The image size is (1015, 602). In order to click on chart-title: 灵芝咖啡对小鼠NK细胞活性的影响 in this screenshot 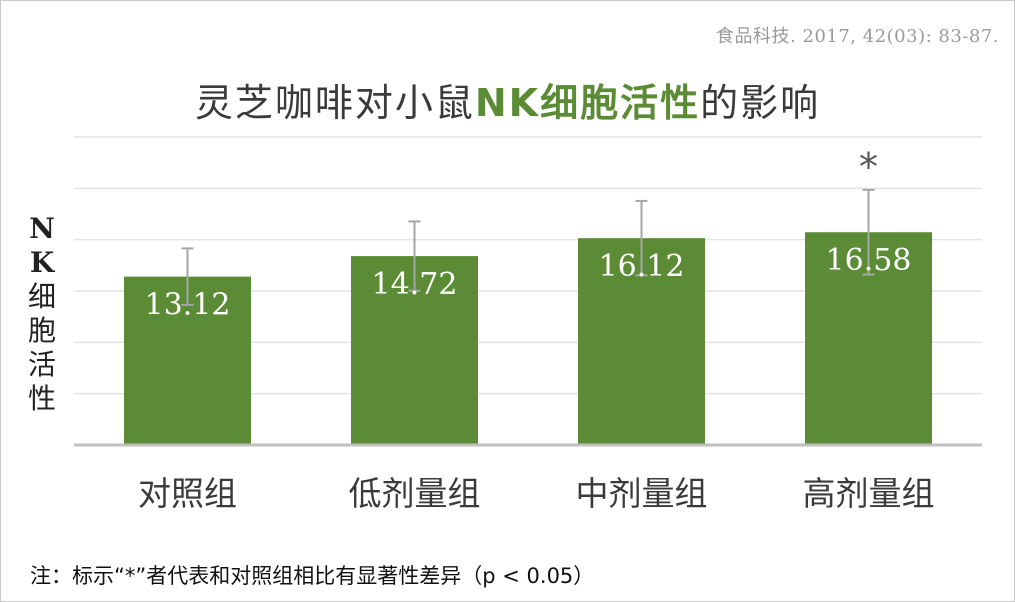, I will do `click(507, 99)`.